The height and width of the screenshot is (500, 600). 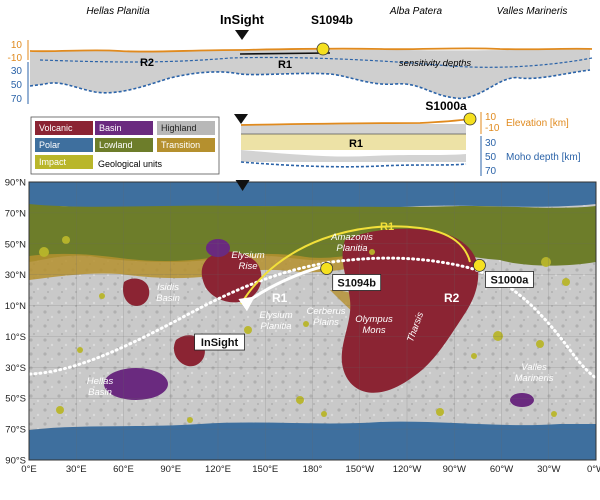 What do you see at coordinates (416, 11) in the screenshot?
I see `place-label-alba-patera: Alba Patera` at bounding box center [416, 11].